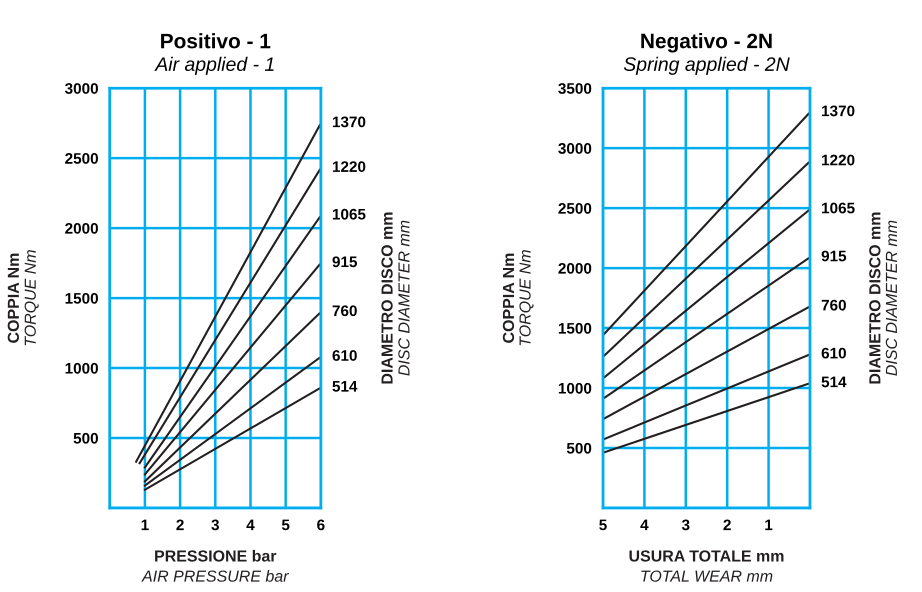  Describe the element at coordinates (214, 65) in the screenshot. I see `chart-subtitle: Air applied - 1` at that location.